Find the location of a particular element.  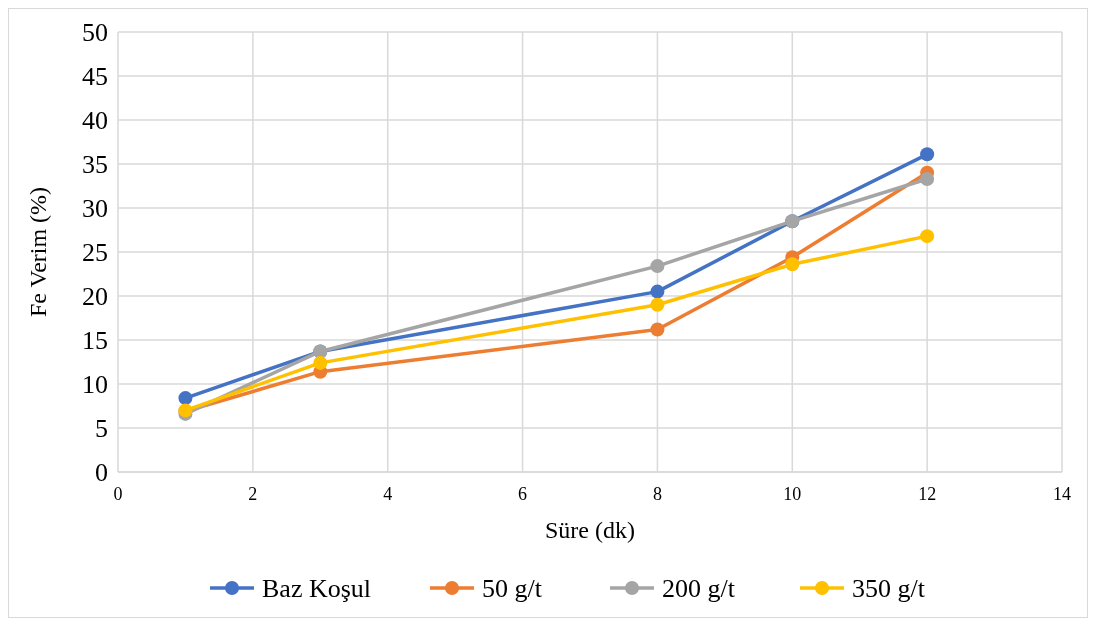

y-tick-label: 25 is located at coordinates (95, 253).